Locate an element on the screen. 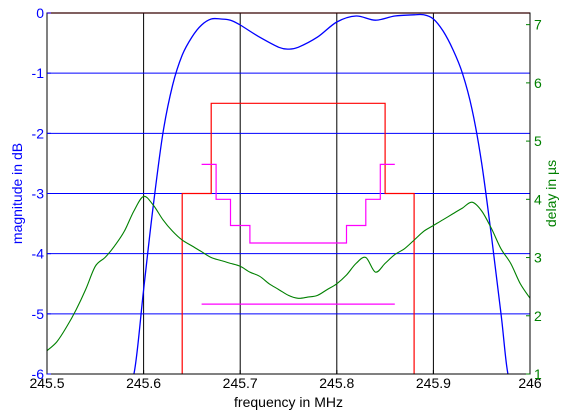  right-y-tick-label: 2 is located at coordinates (538, 316).